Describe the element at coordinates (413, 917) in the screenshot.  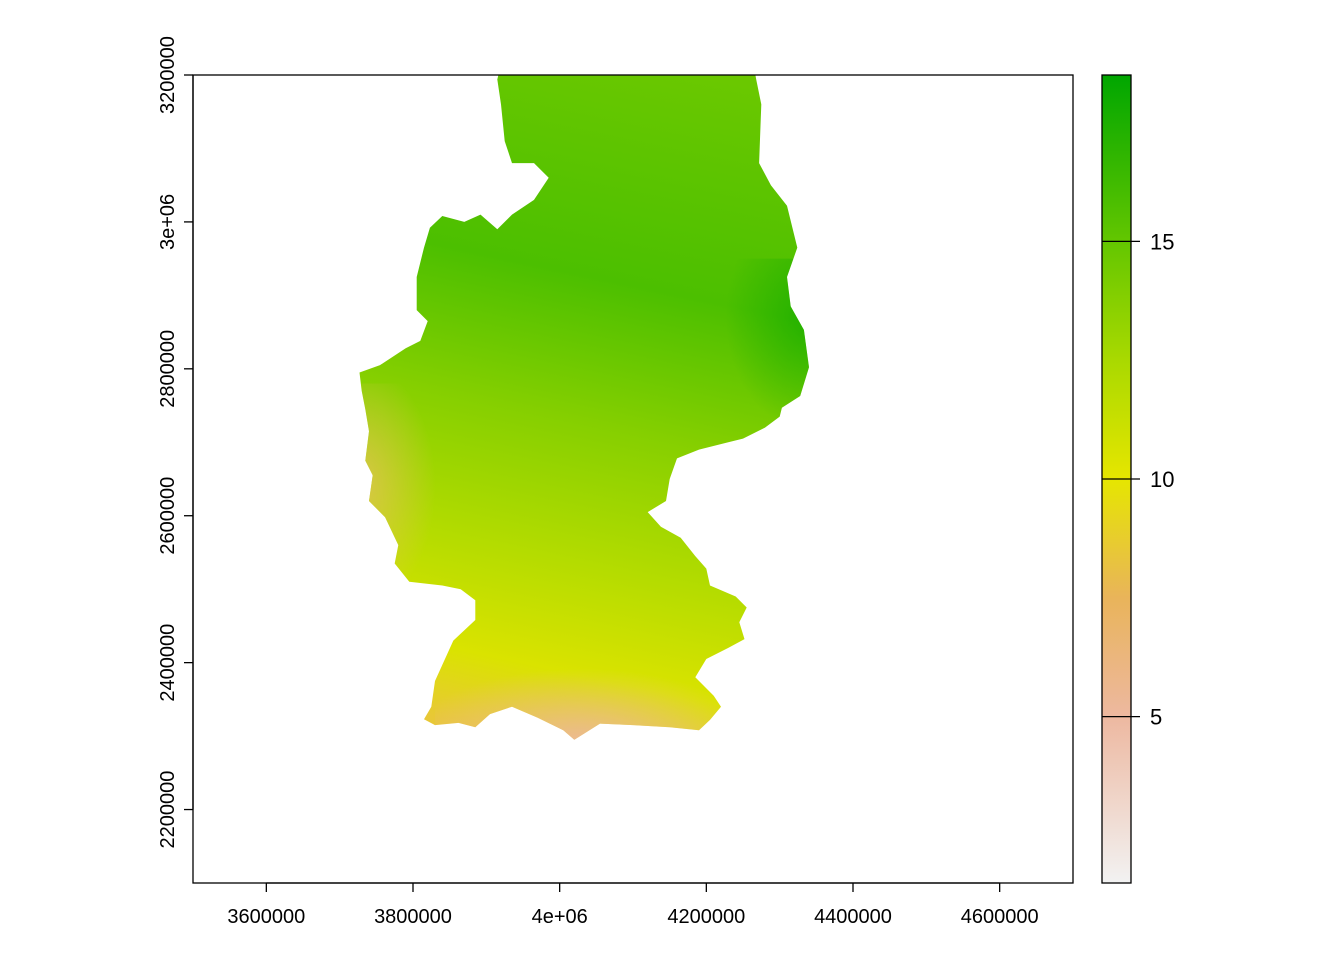
I see `x-tick-label: 3800000` at that location.